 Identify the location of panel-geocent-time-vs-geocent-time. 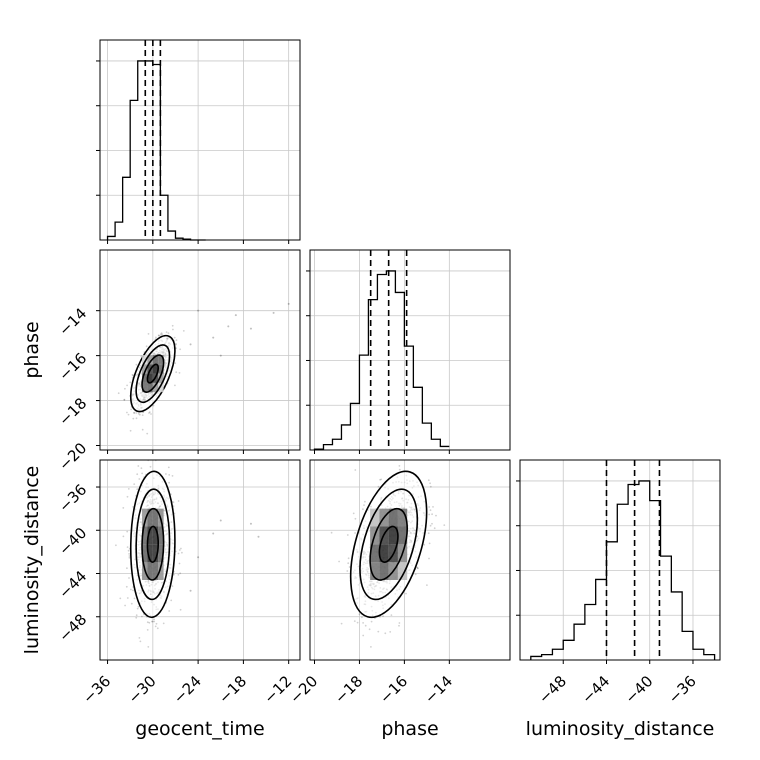
(198, 141).